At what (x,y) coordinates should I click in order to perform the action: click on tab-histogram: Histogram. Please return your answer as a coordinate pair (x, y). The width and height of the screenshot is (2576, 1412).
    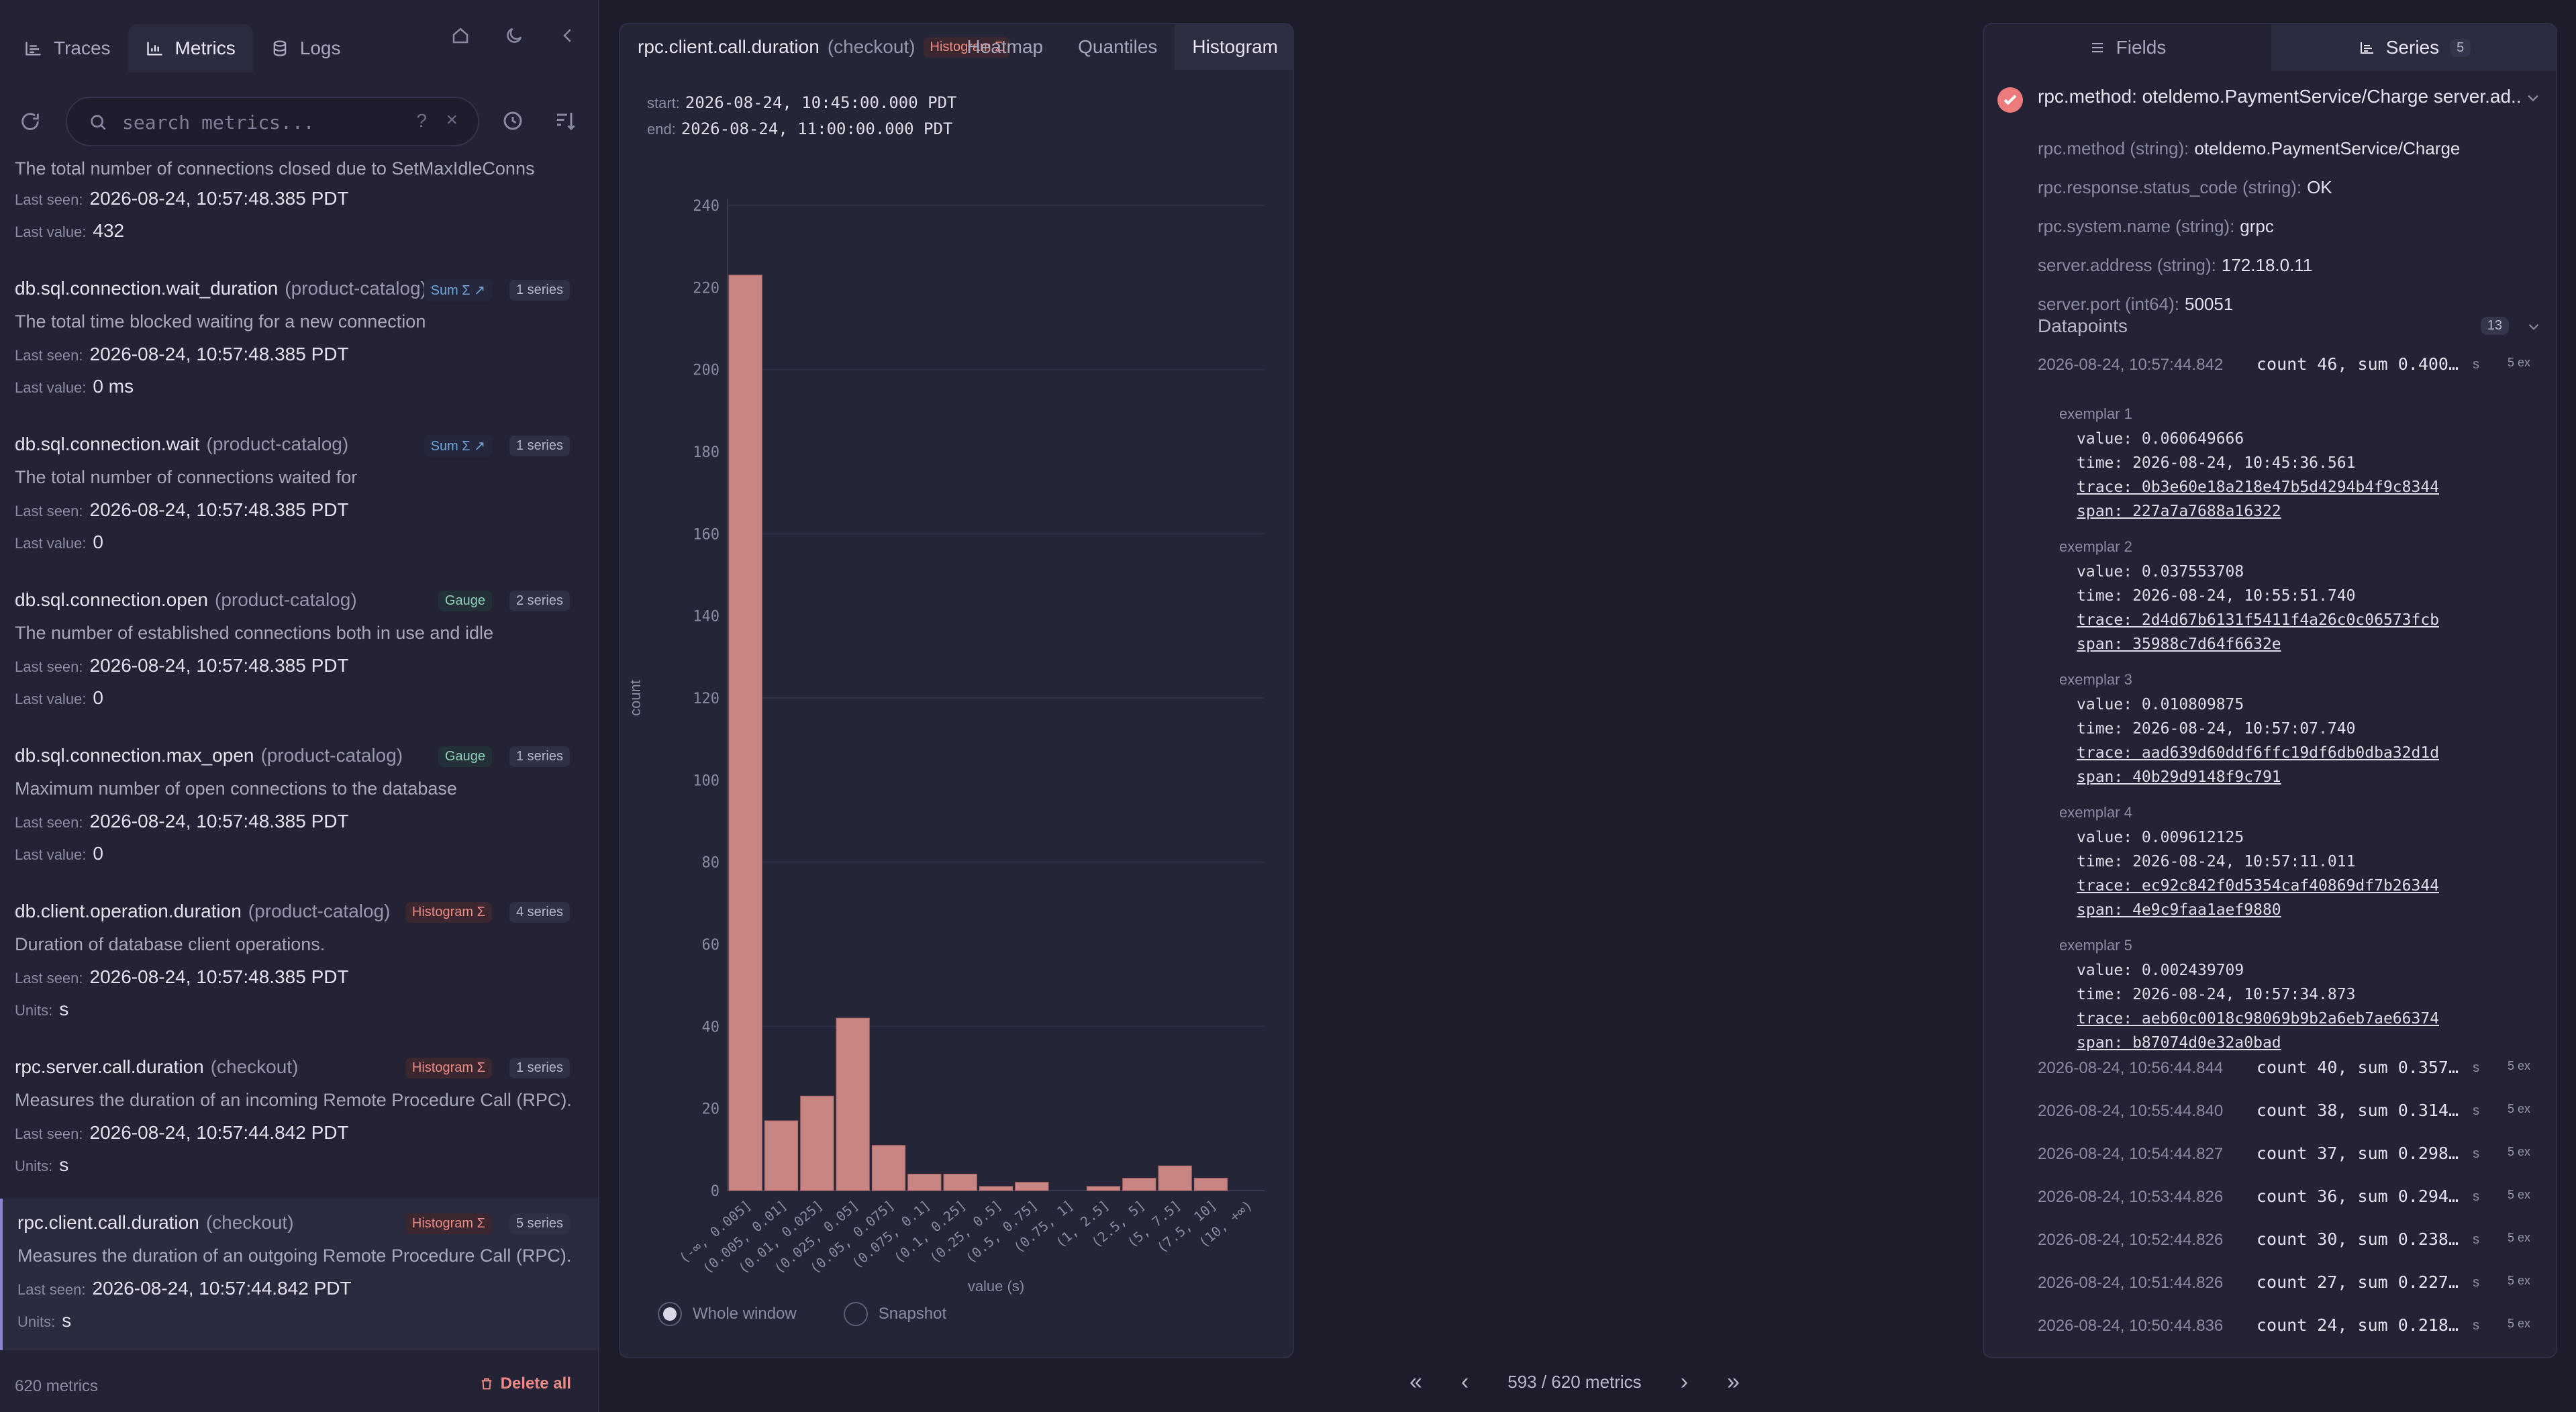
    Looking at the image, I should click on (1234, 47).